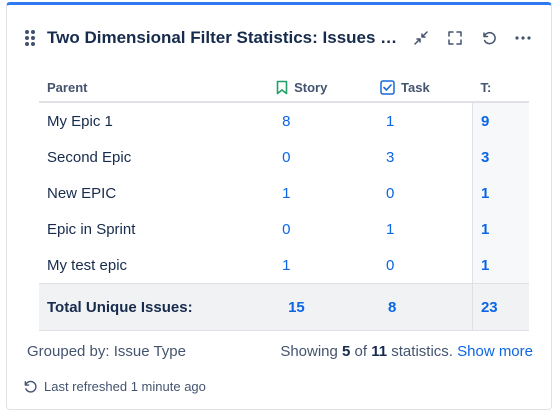  I want to click on column-header-parent: Parent, so click(158, 88).